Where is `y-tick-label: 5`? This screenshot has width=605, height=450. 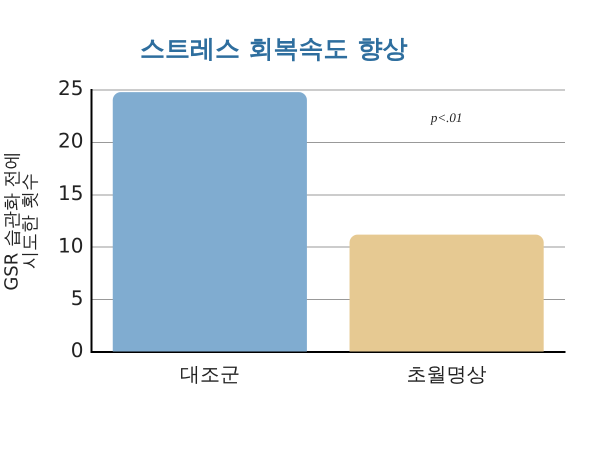
y-tick-label: 5 is located at coordinates (77, 298).